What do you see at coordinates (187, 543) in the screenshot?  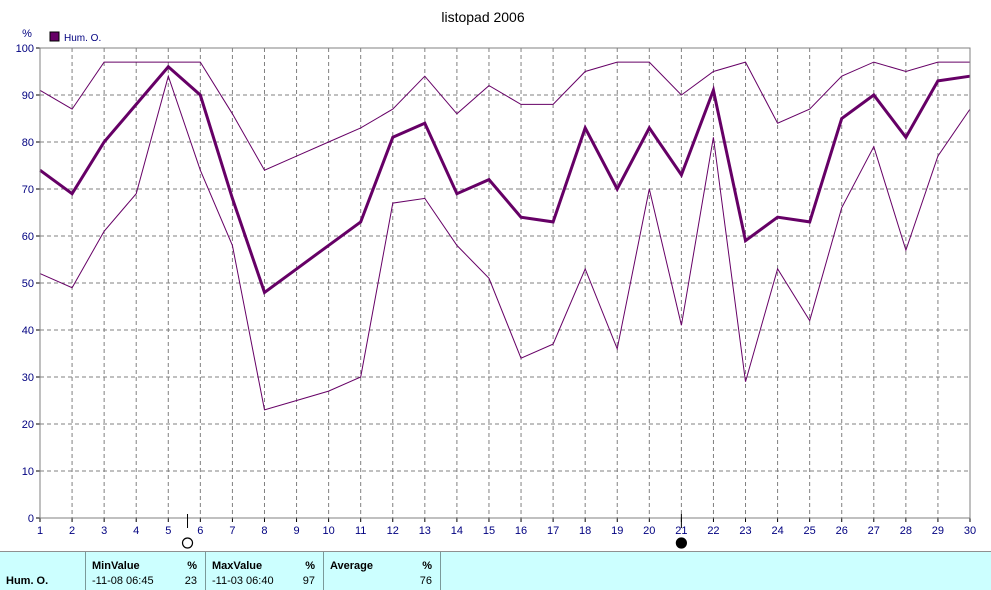 I see `full-moon-icon` at bounding box center [187, 543].